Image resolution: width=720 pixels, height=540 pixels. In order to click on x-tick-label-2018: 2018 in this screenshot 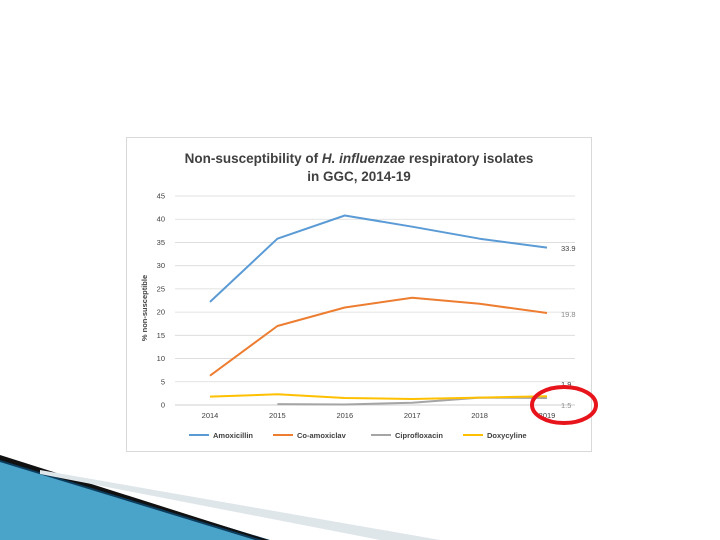, I will do `click(479, 415)`.